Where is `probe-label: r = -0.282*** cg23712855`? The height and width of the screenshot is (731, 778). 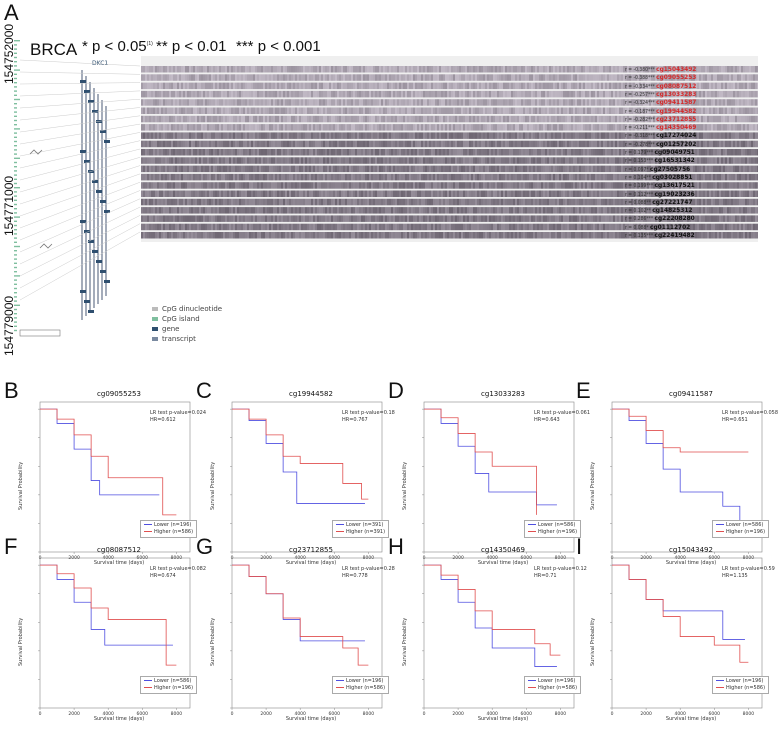
probe-label: r = -0.282*** cg23712855 is located at coordinates (660, 119).